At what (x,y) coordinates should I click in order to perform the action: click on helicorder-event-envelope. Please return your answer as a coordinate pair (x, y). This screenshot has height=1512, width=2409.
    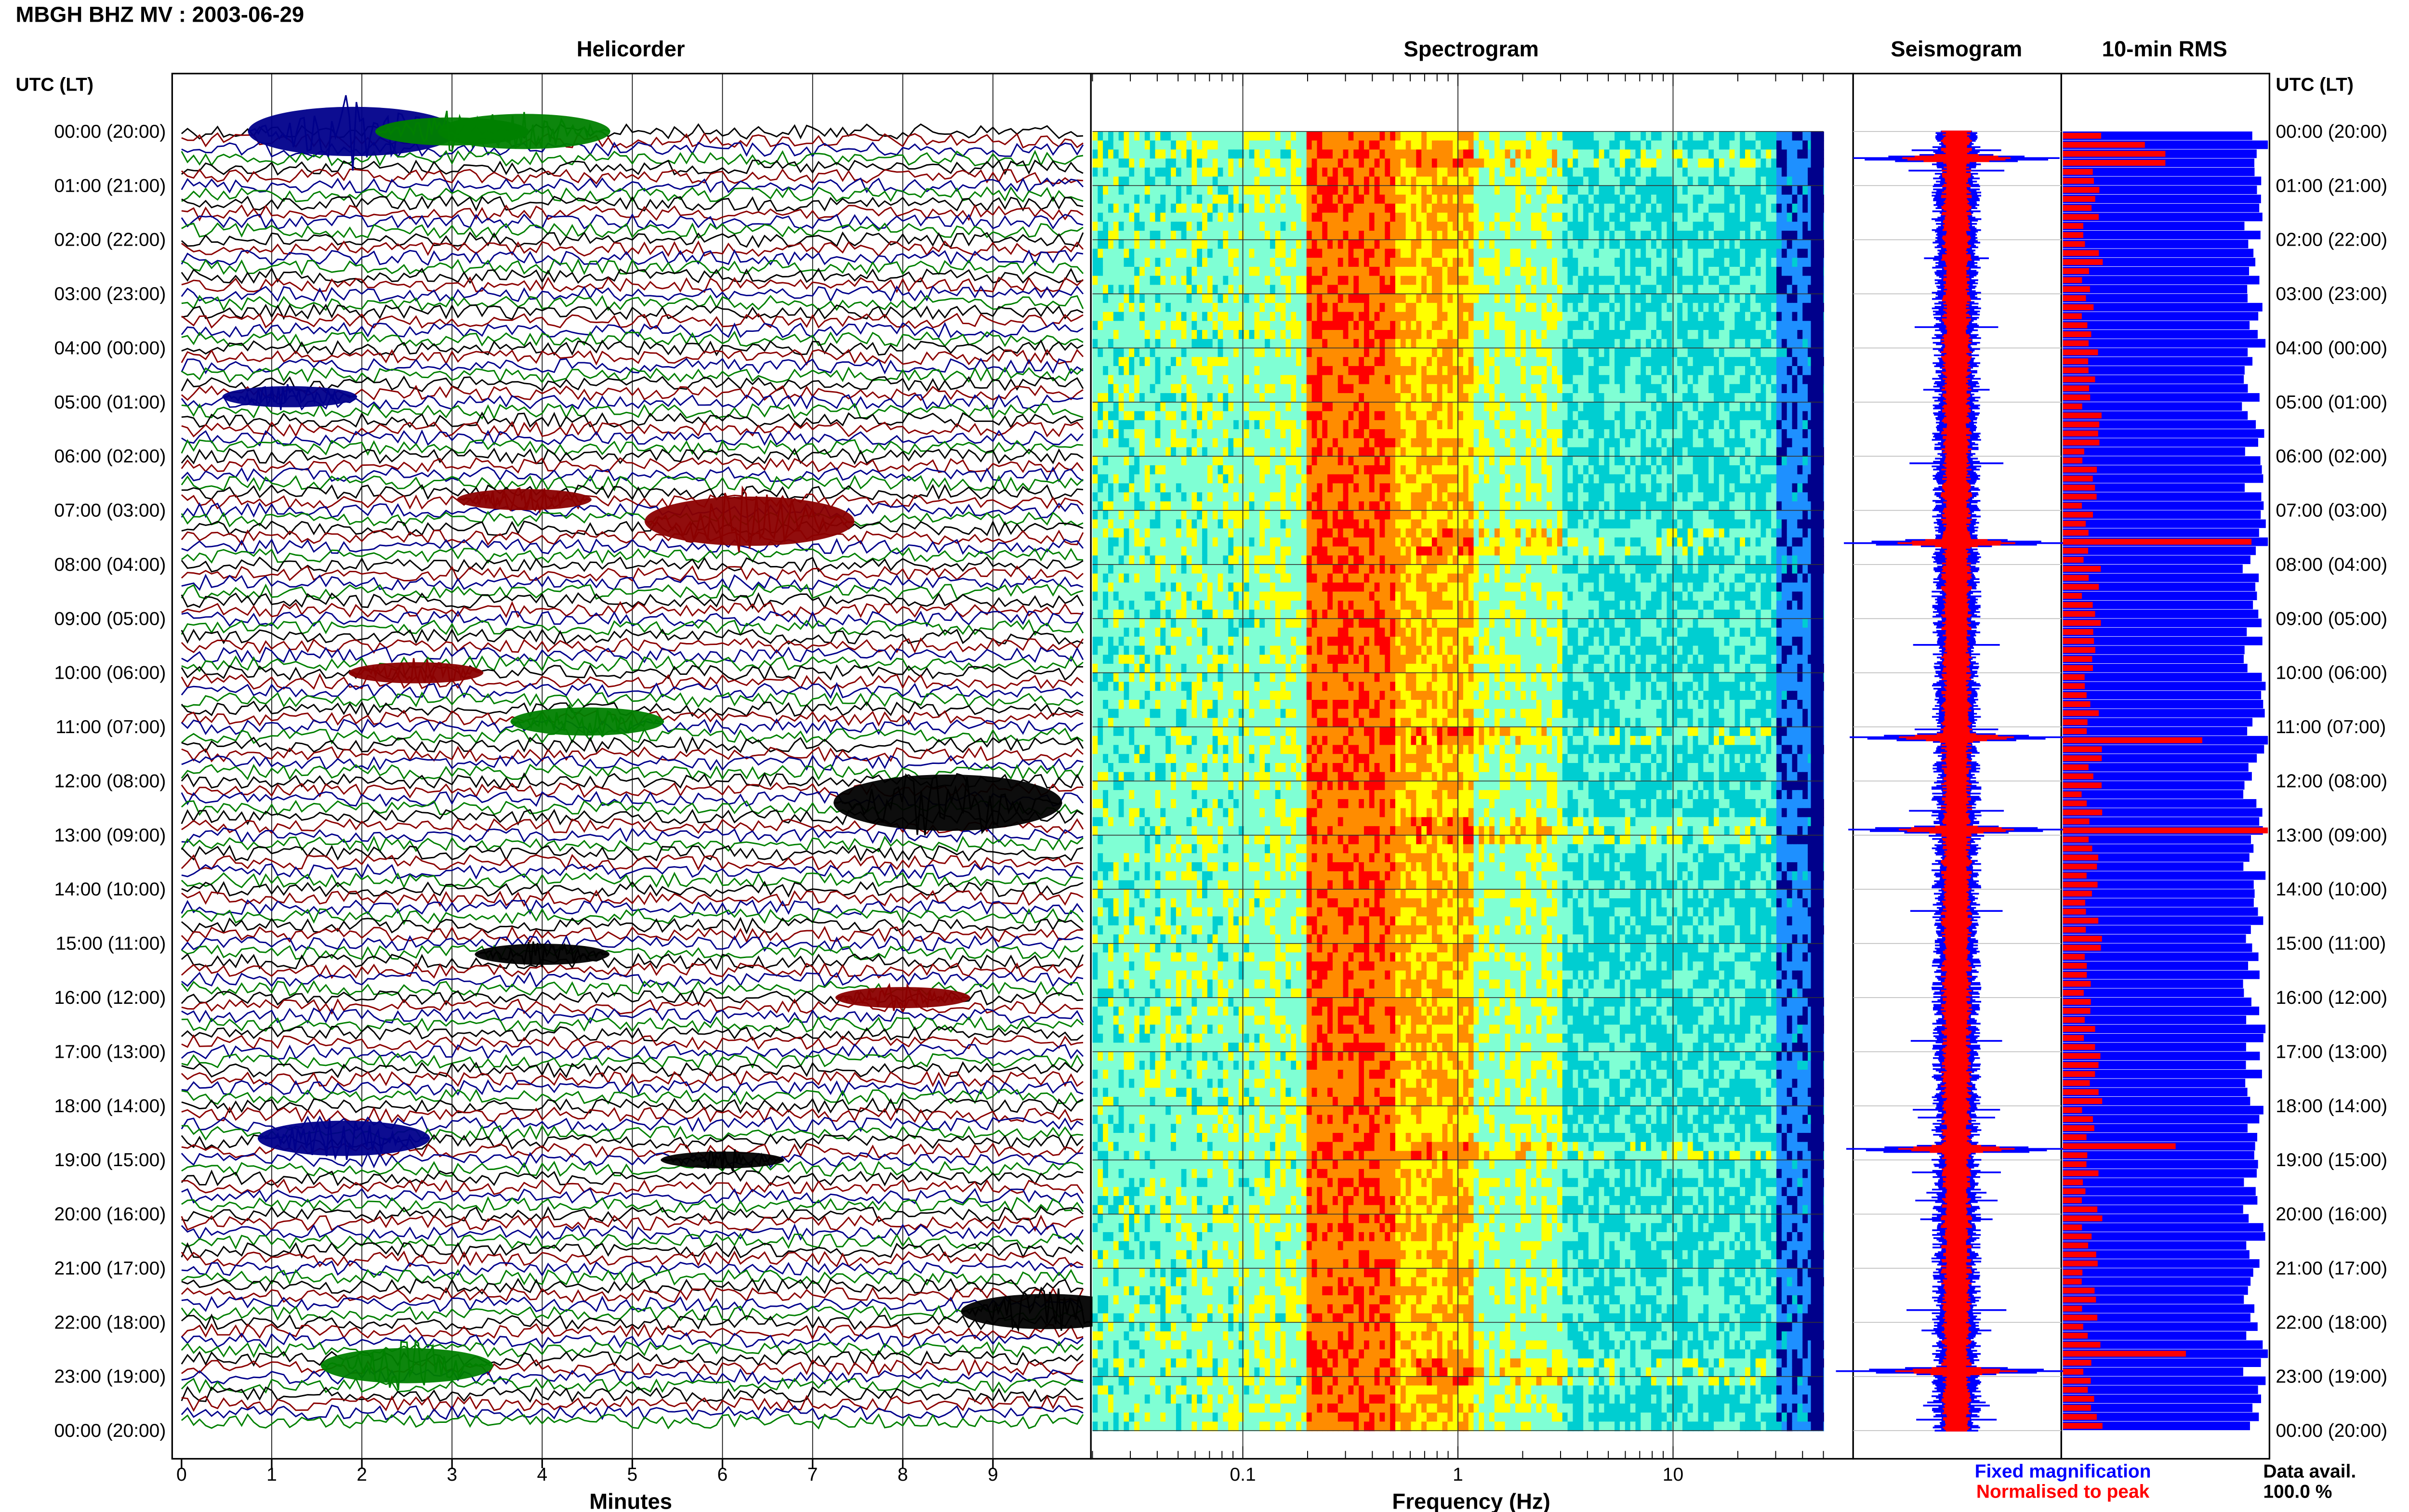
    Looking at the image, I should click on (948, 802).